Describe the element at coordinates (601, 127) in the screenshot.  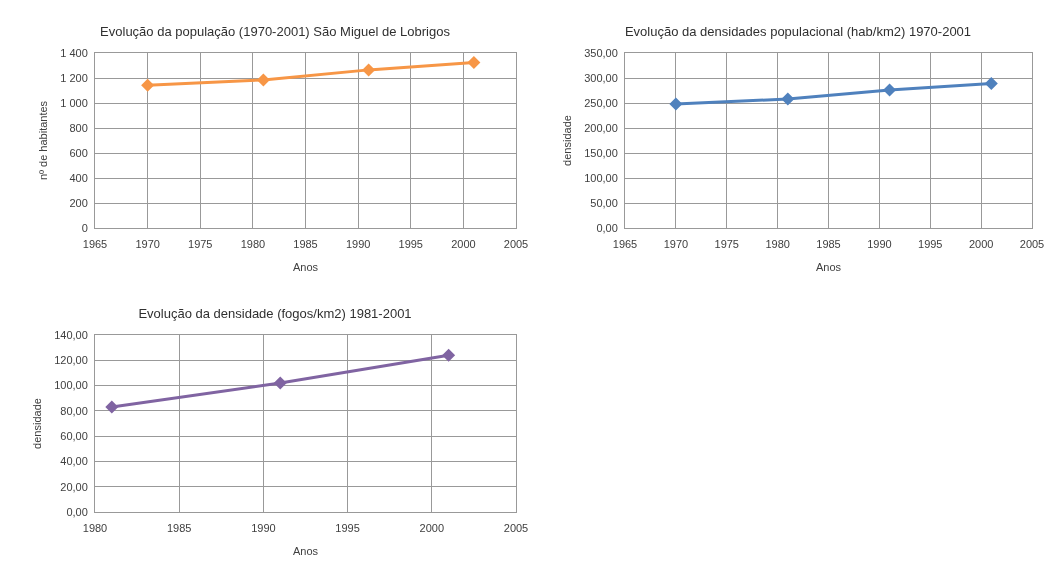
I see `y-tick-label: 200,00` at that location.